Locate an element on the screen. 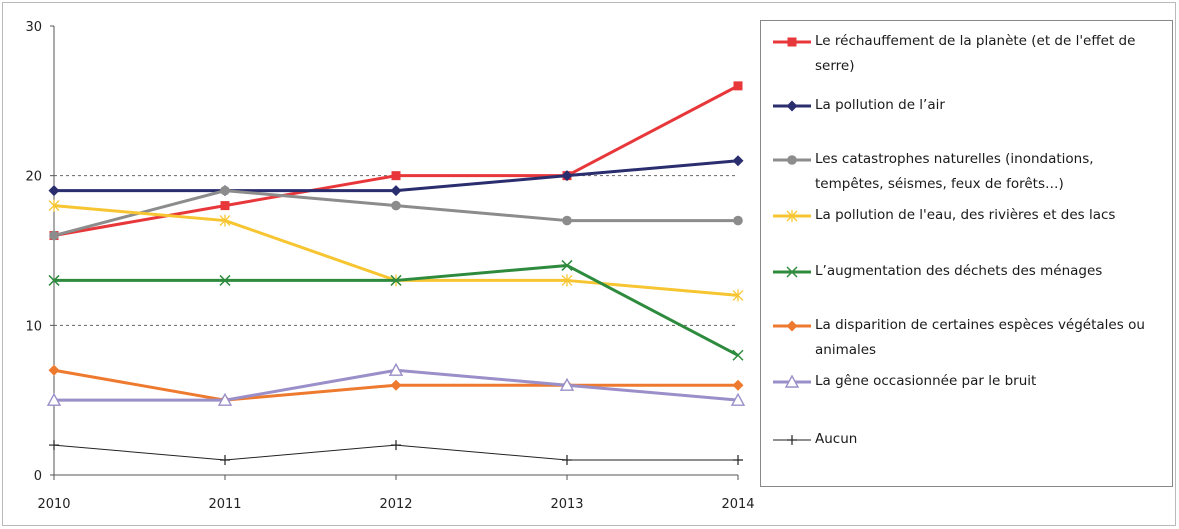 This screenshot has height=529, width=1179. x-tick-label: 2012 is located at coordinates (395, 504).